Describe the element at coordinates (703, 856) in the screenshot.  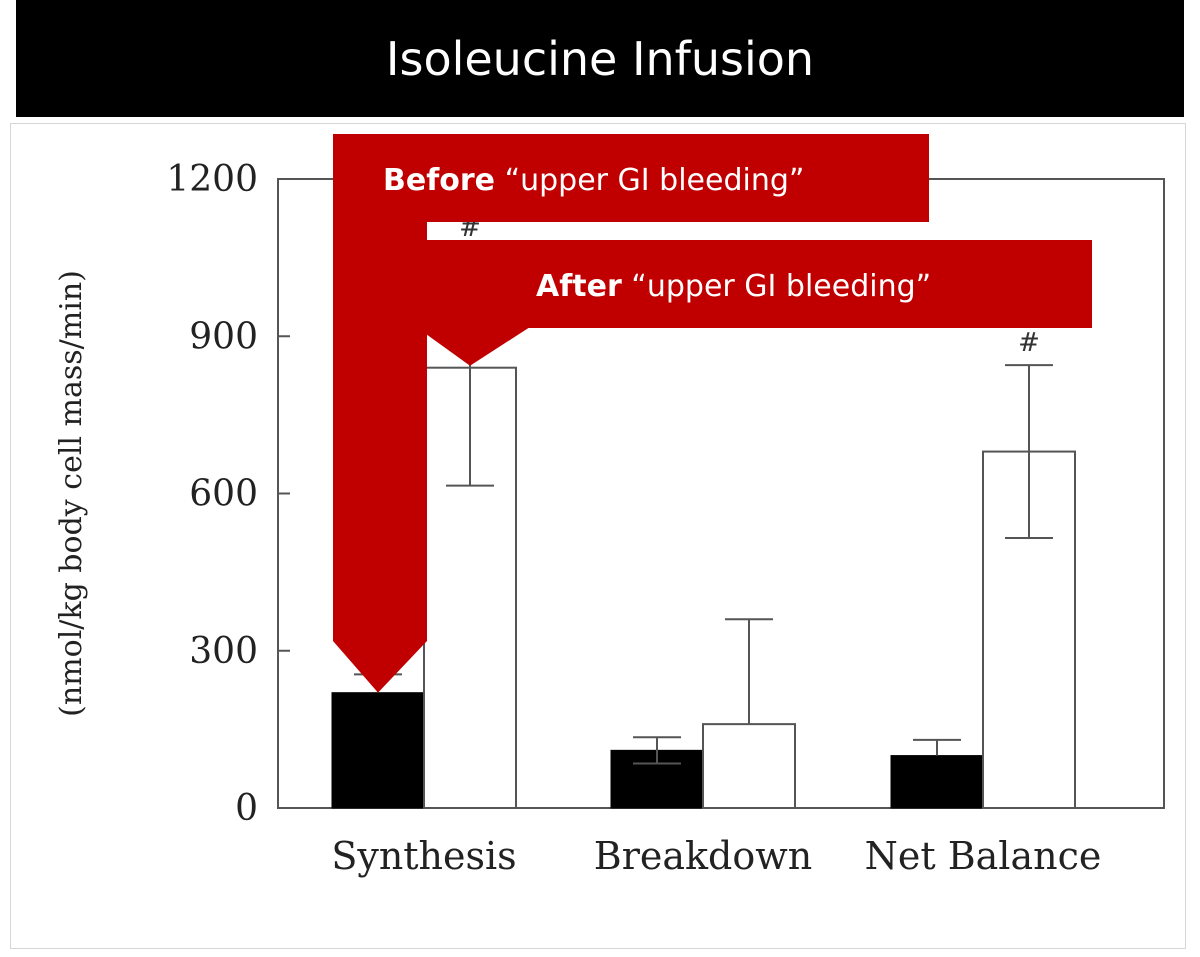
I see `x-tick-label: Breakdown` at that location.